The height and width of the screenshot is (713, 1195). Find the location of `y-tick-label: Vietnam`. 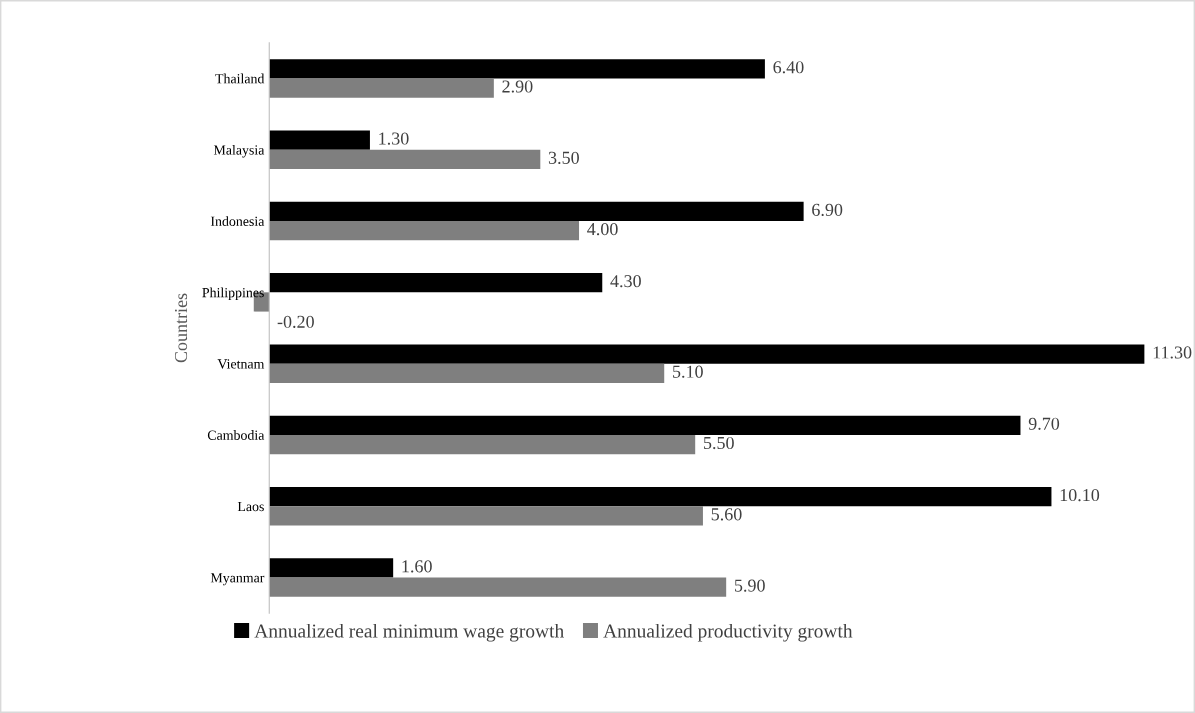

y-tick-label: Vietnam is located at coordinates (241, 364).